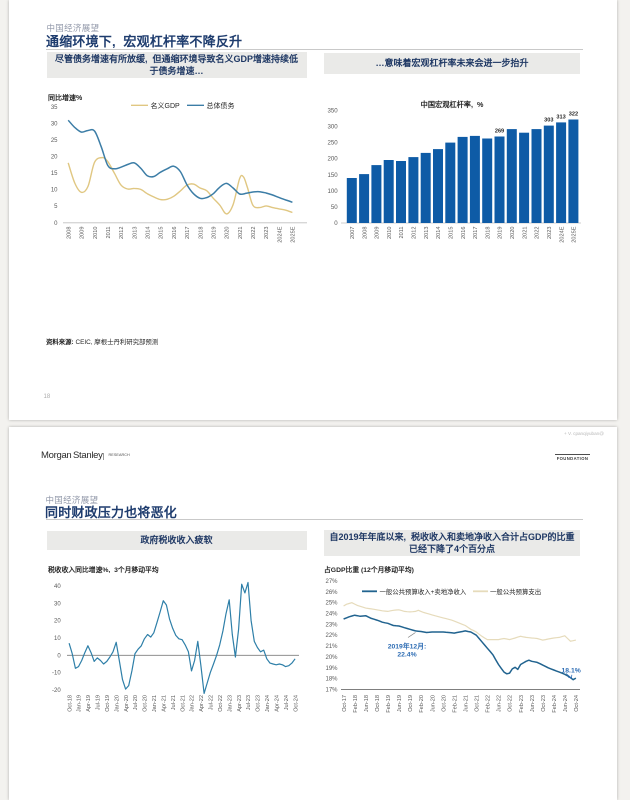  Describe the element at coordinates (560, 117) in the screenshot. I see `svg-text: 313` at that location.